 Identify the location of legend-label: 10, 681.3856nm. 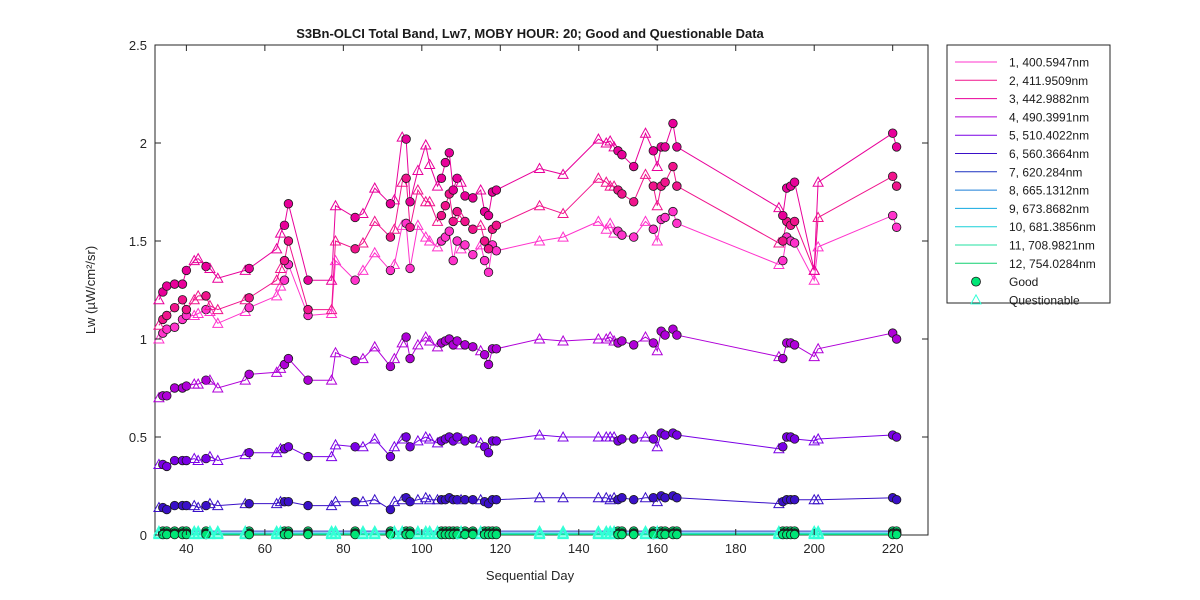
(1052, 227).